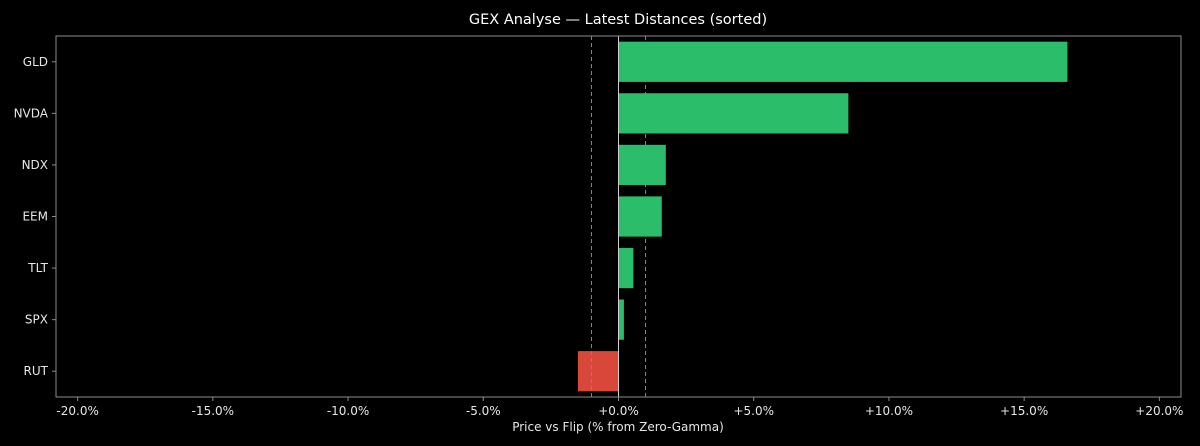 This screenshot has height=446, width=1200. What do you see at coordinates (213, 411) in the screenshot?
I see `x-tick-label: -15.0%` at bounding box center [213, 411].